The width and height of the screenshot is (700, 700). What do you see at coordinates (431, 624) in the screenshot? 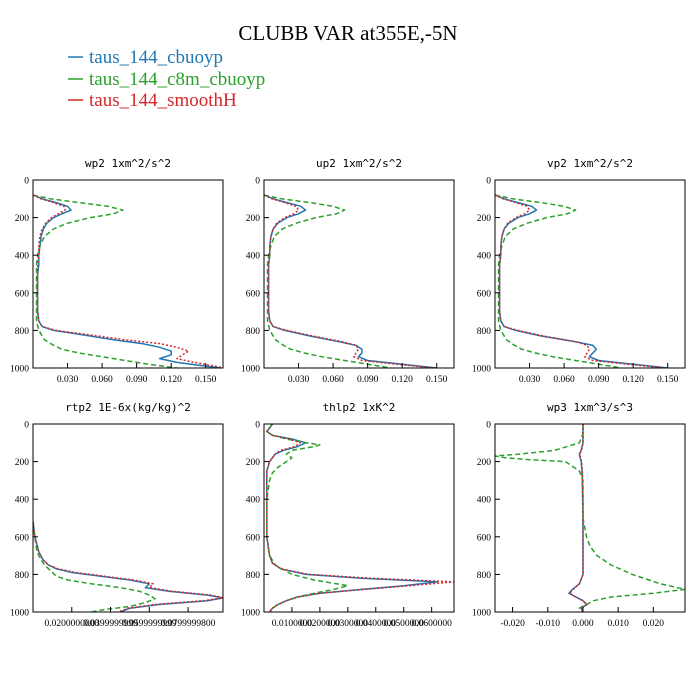
I see `x-tick-label: 0.0600000` at bounding box center [431, 624].